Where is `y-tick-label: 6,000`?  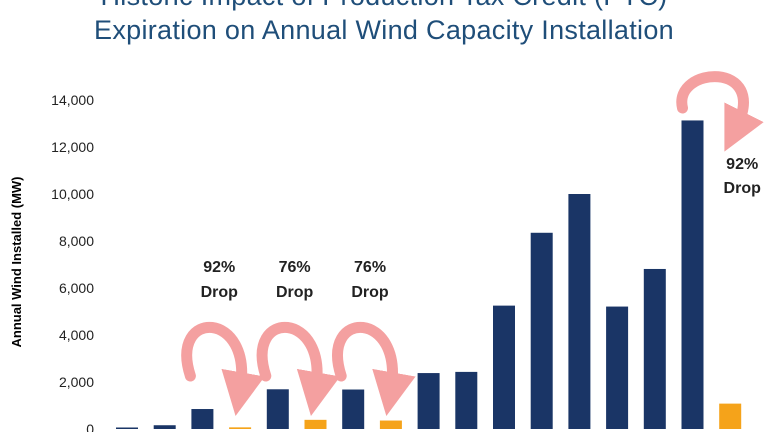
y-tick-label: 6,000 is located at coordinates (76, 288).